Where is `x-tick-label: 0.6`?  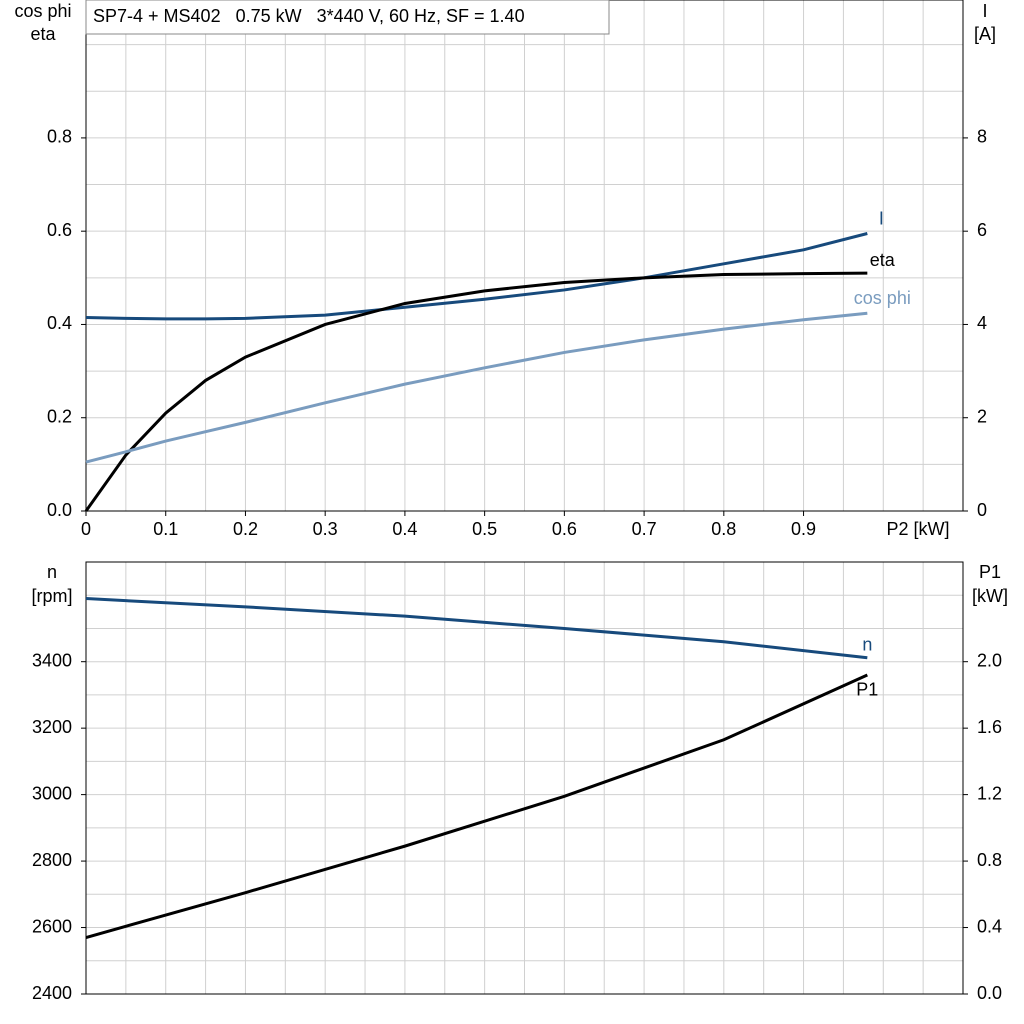 x-tick-label: 0.6 is located at coordinates (564, 529).